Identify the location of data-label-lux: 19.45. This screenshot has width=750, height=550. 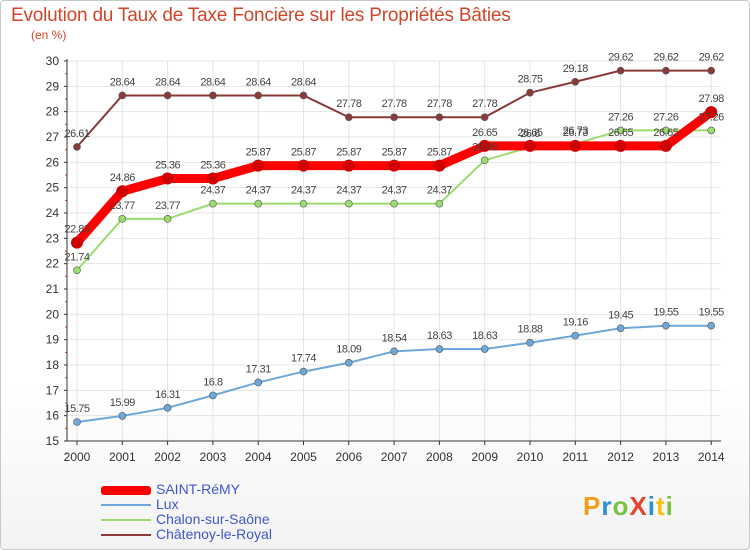
(620, 315).